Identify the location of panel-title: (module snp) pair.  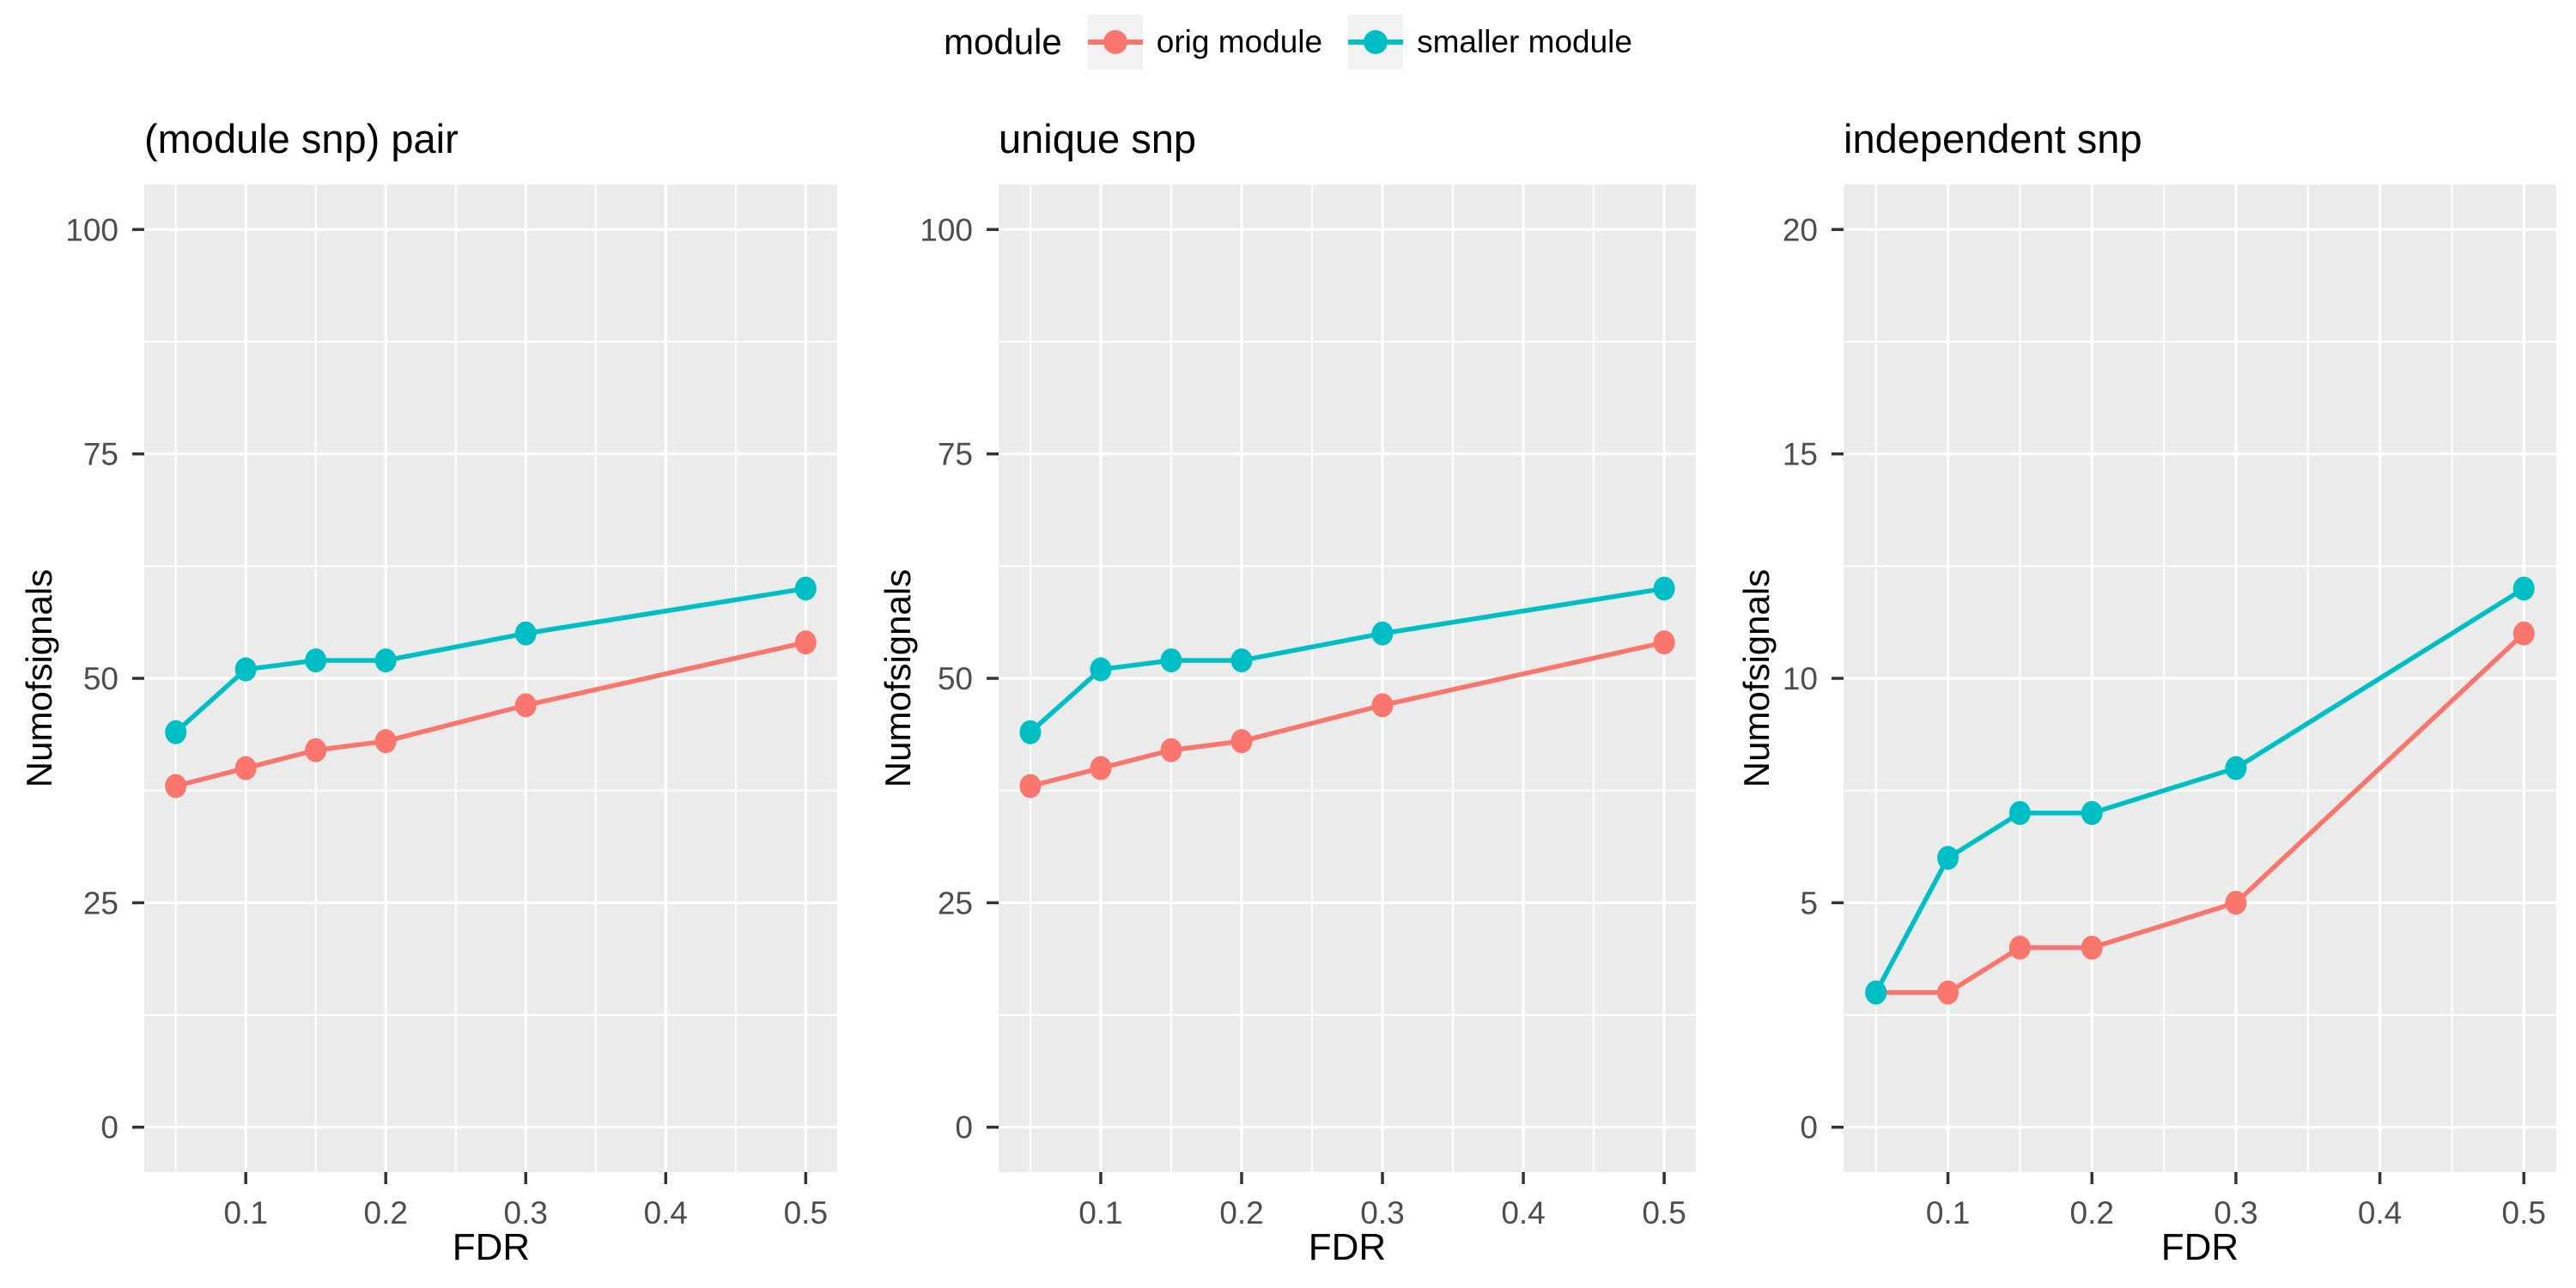
(301, 138).